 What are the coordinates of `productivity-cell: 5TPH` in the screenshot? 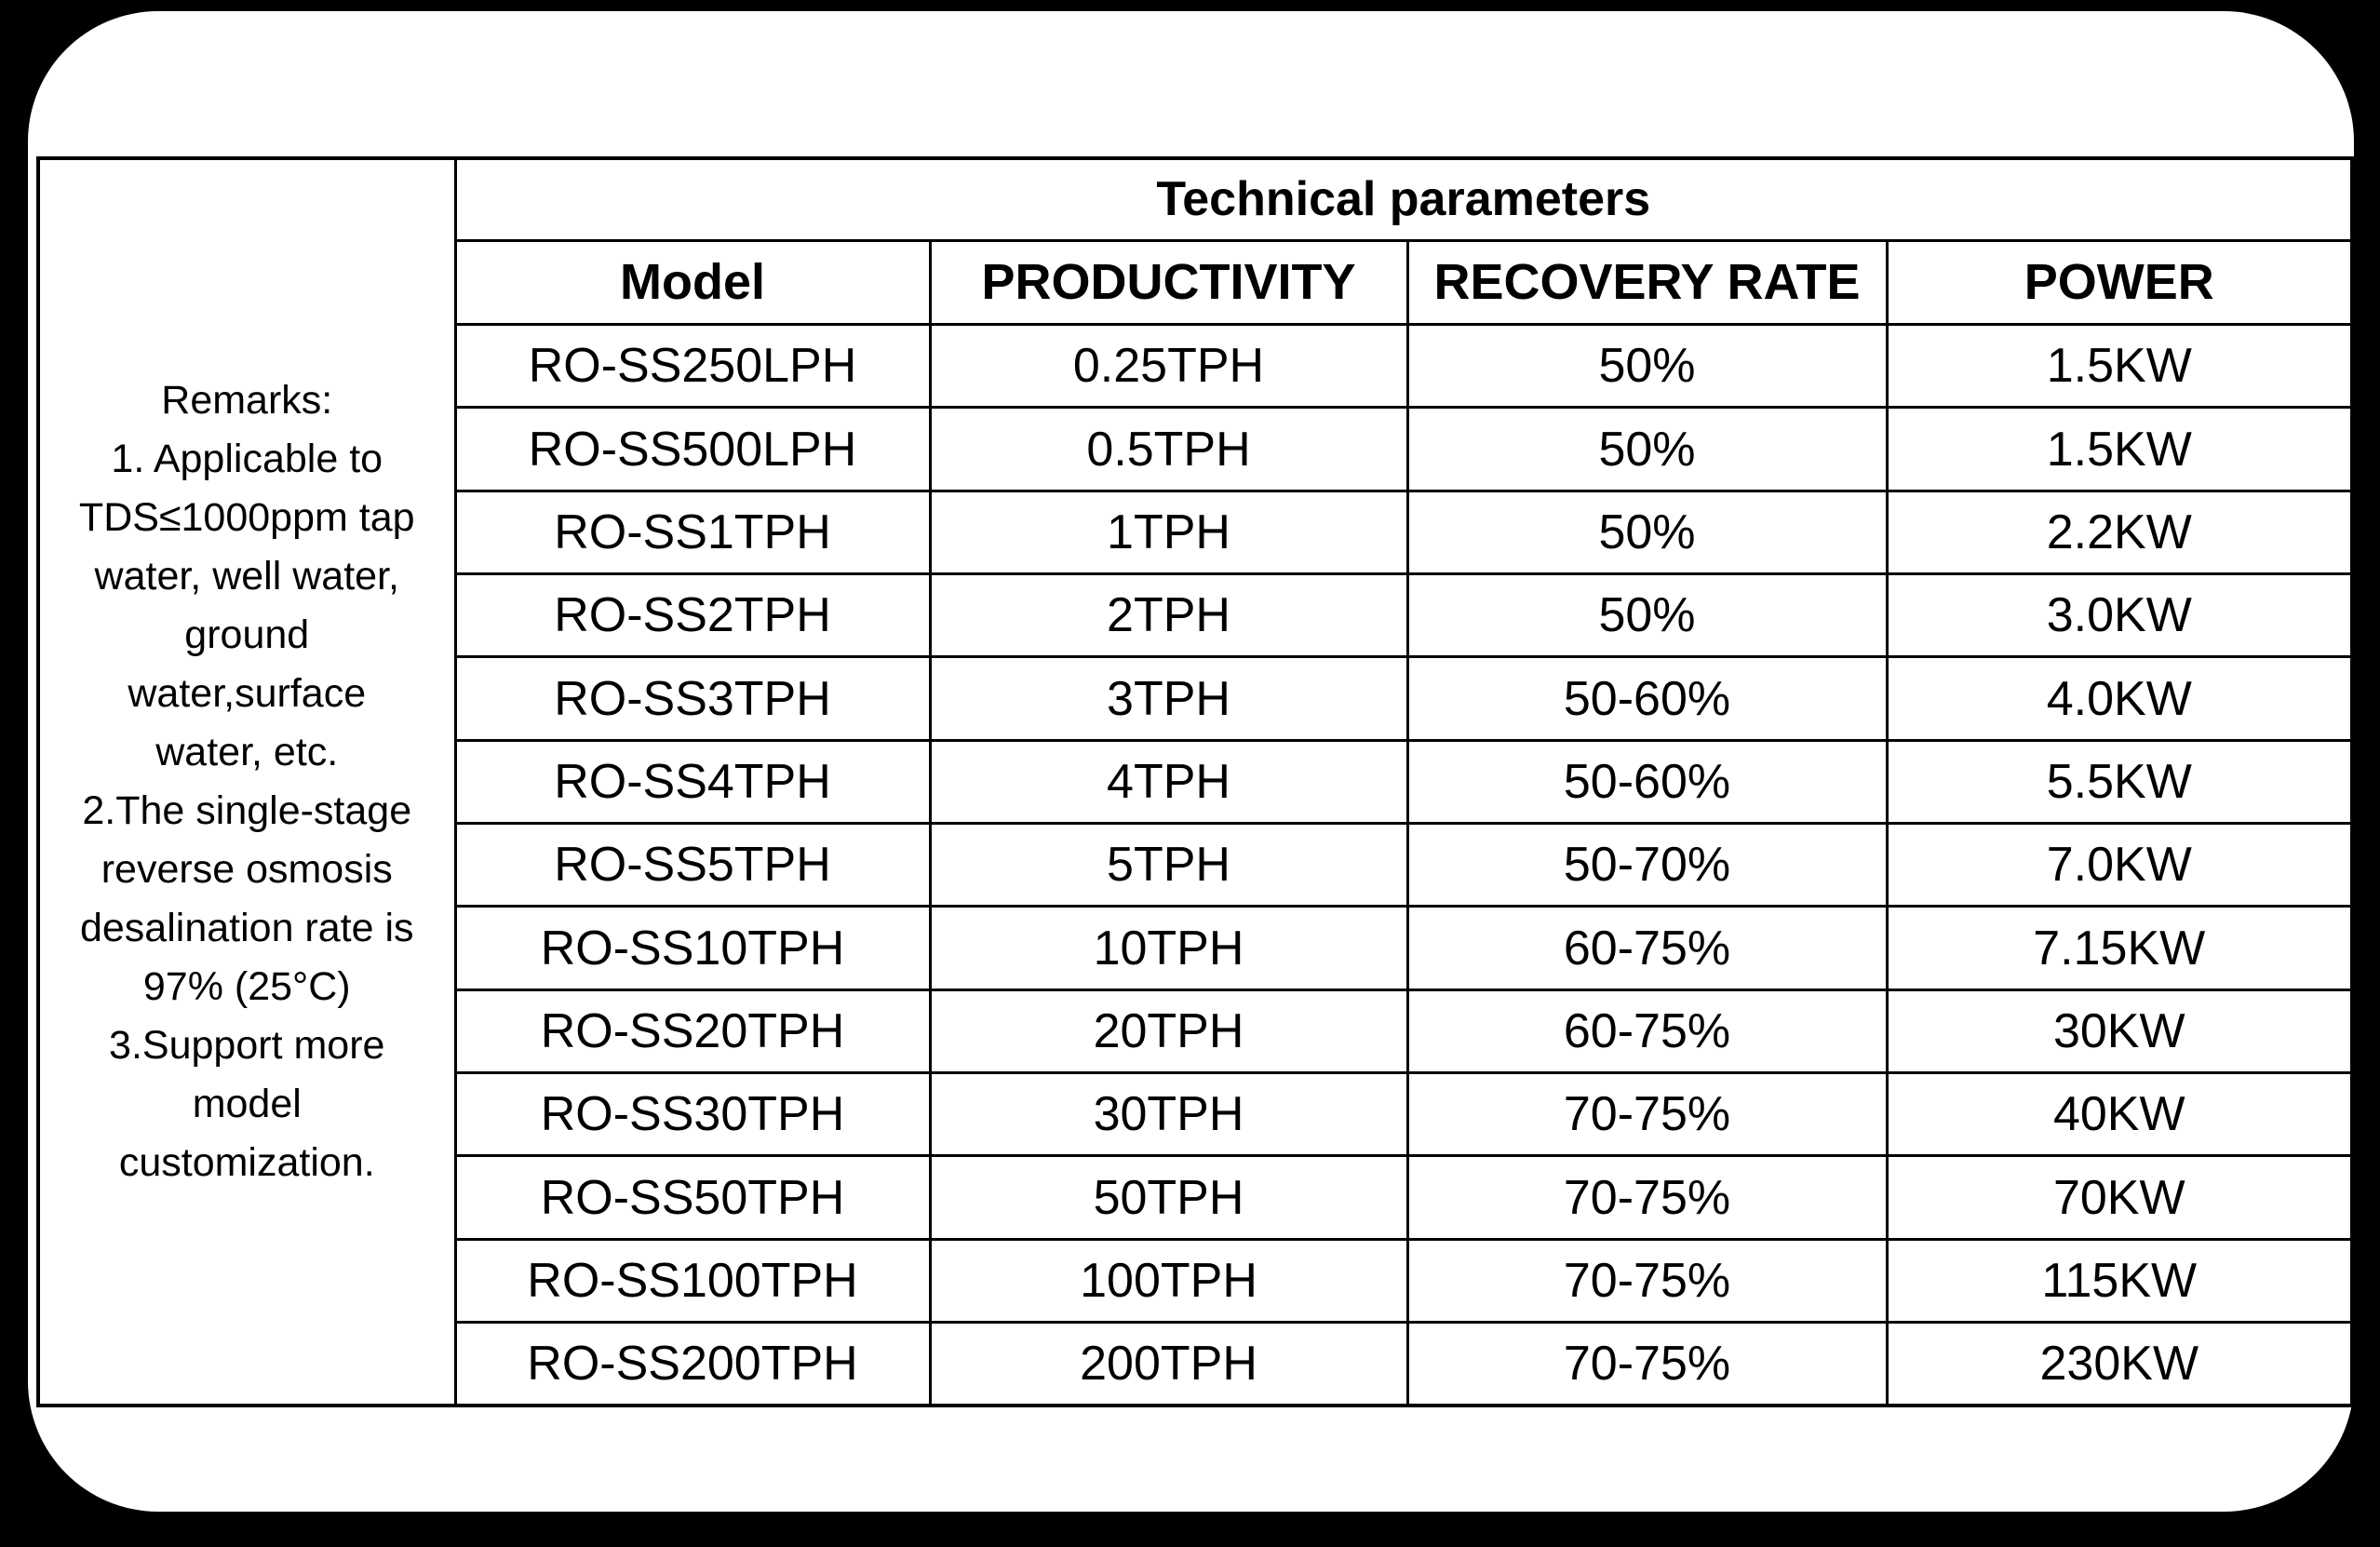 It's located at (1168, 865).